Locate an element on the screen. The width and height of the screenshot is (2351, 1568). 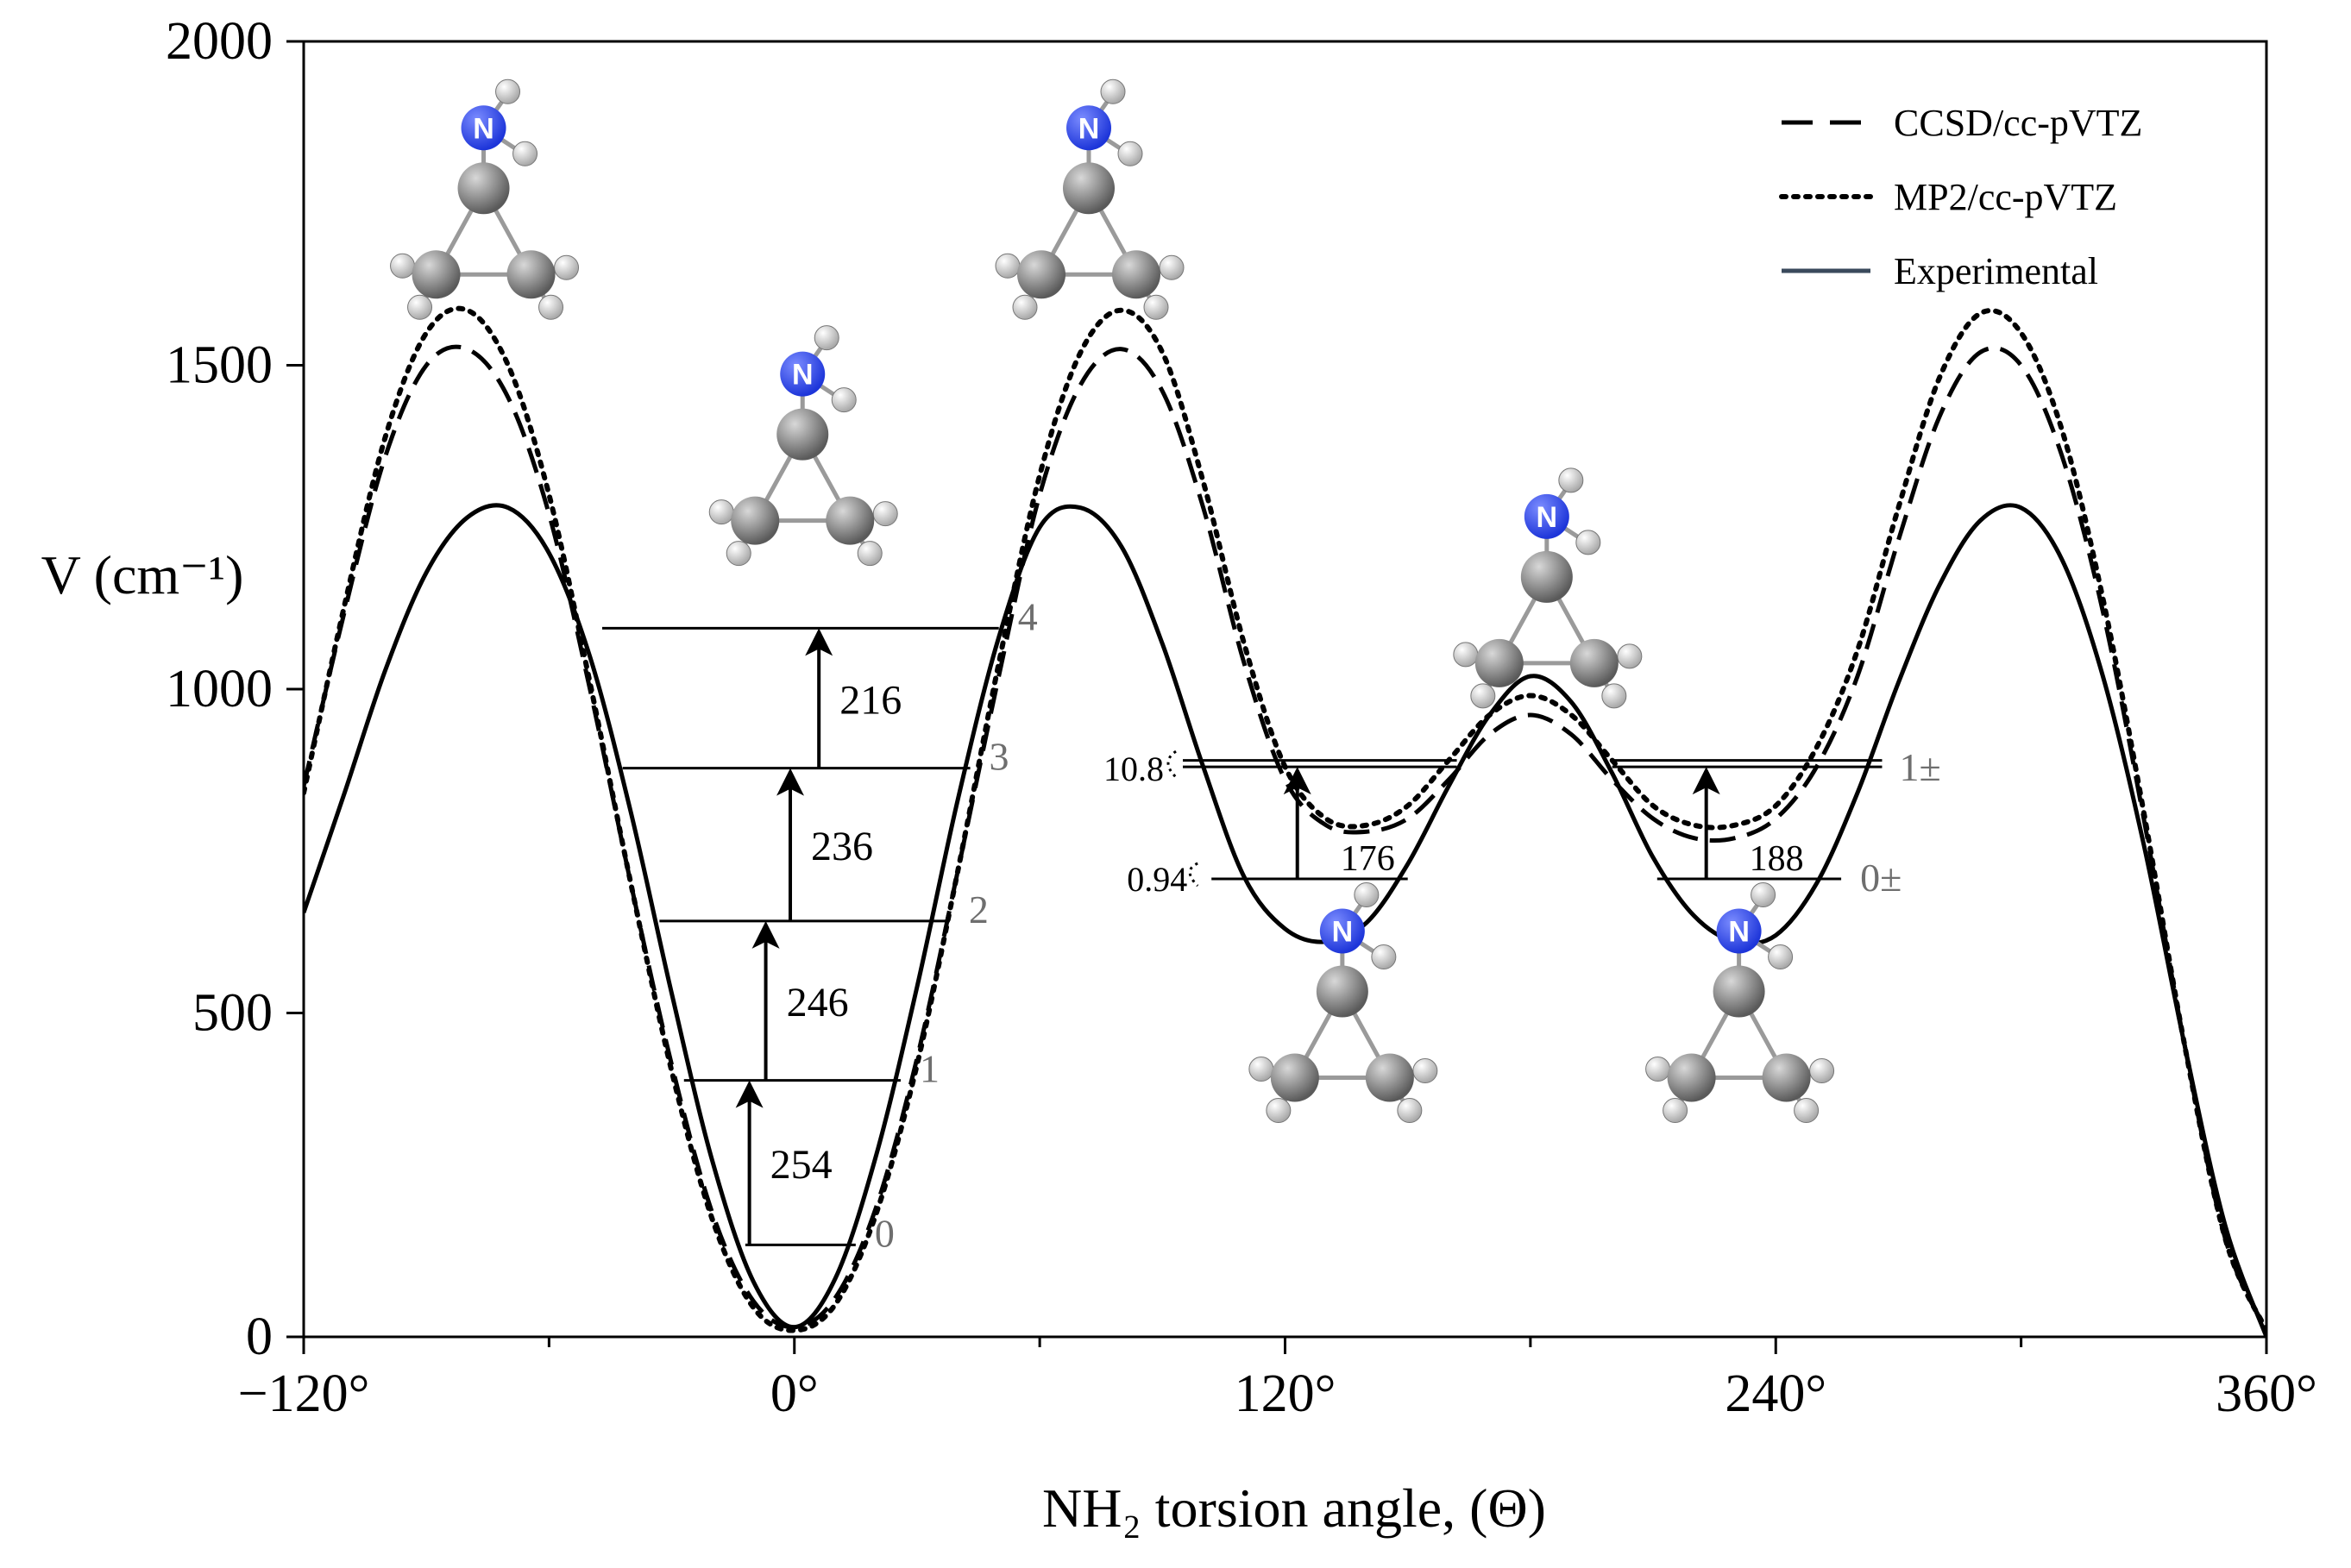
splitting-high-label: 10.8 is located at coordinates (1133, 769).